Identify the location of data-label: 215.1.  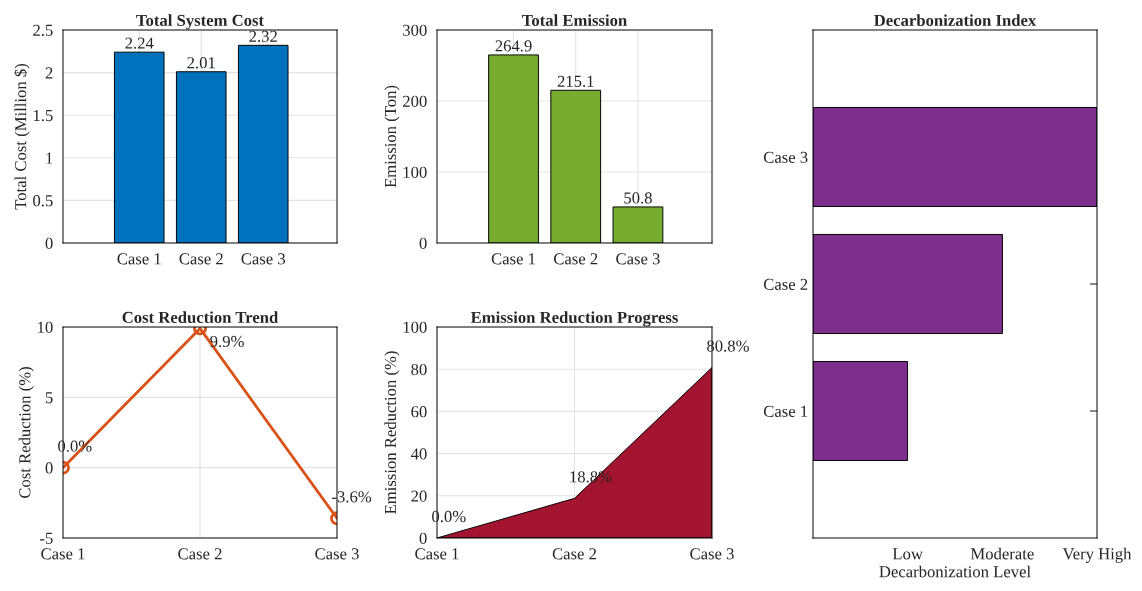
(575, 81).